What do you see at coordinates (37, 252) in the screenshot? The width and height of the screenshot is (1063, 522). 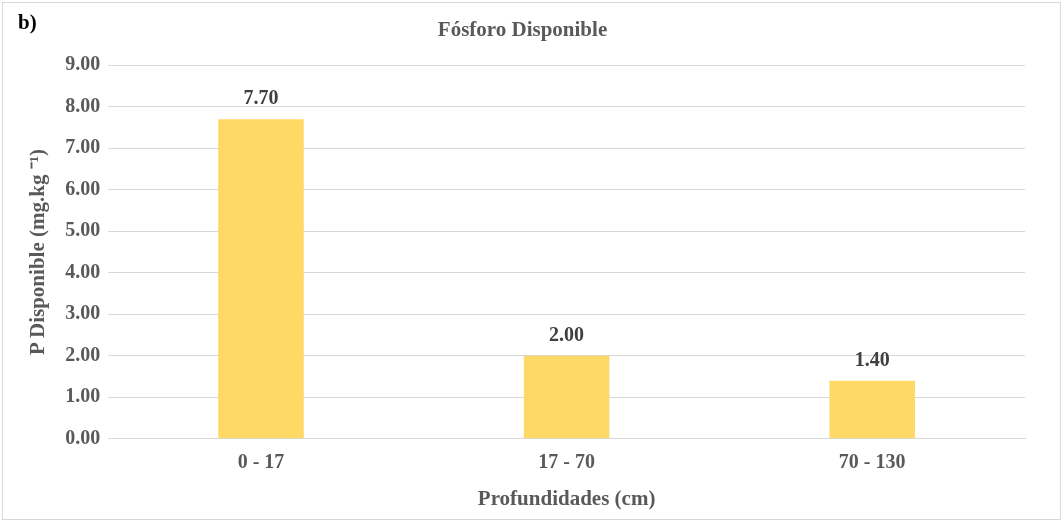 I see `y-axis-title: P Disponible (mg.kg ⁻¹)` at bounding box center [37, 252].